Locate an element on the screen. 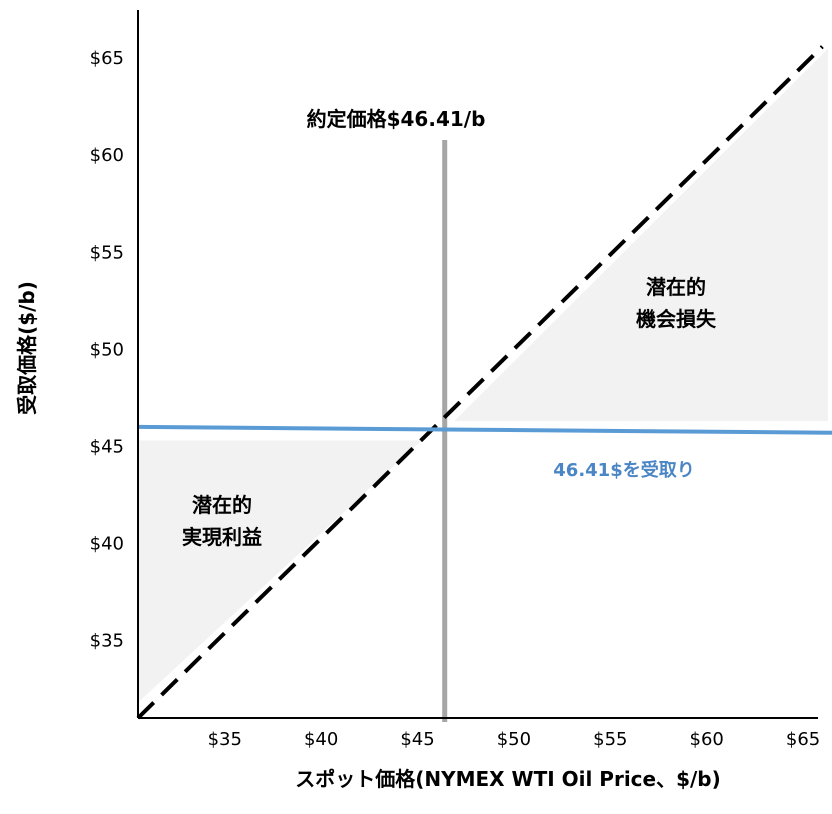  y-tick-label: $60 is located at coordinates (107, 155).